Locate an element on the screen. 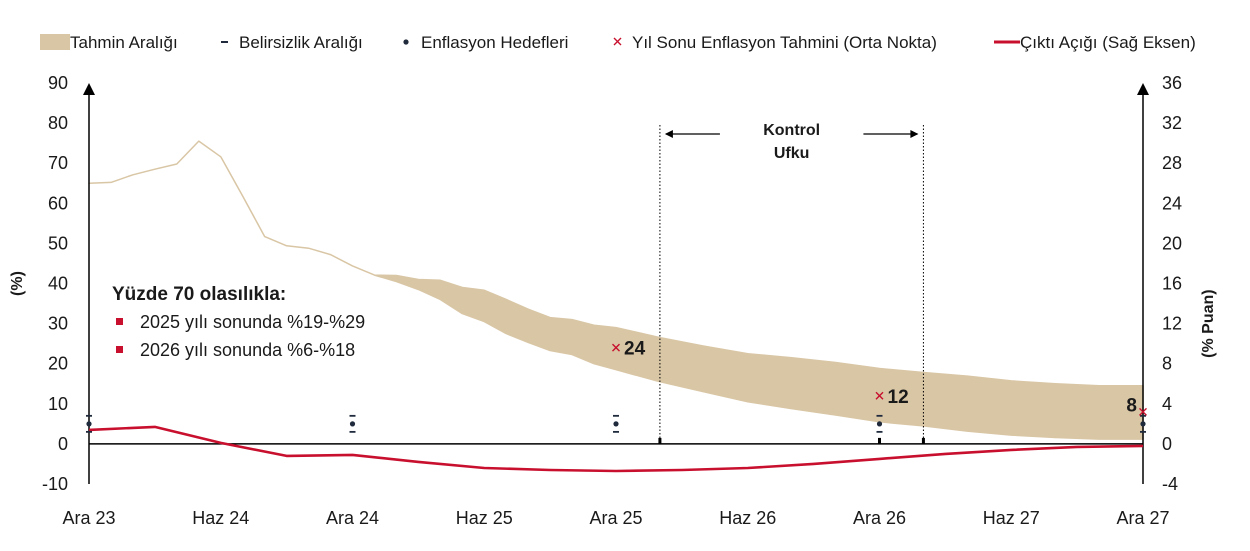 The image size is (1250, 551). legend-item: Enflasyon Hedefleri is located at coordinates (485, 42).